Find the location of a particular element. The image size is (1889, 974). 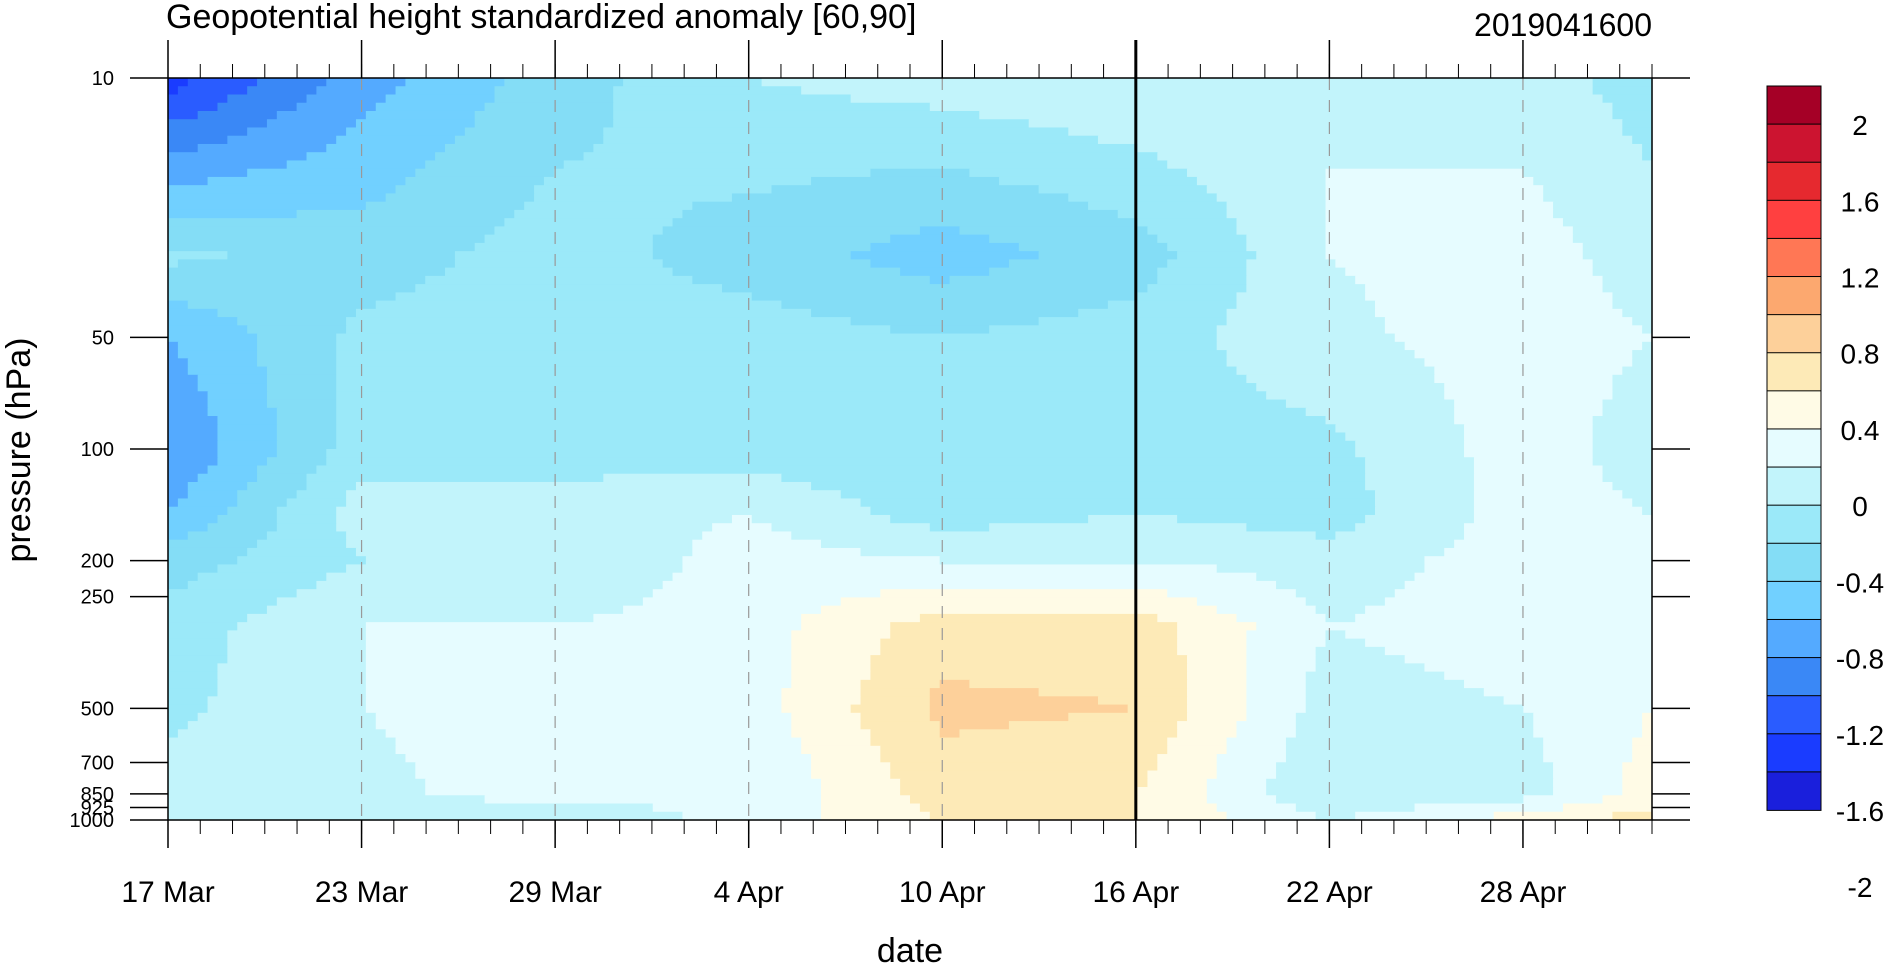

x-tick-label: 22 Apr is located at coordinates (1329, 892).